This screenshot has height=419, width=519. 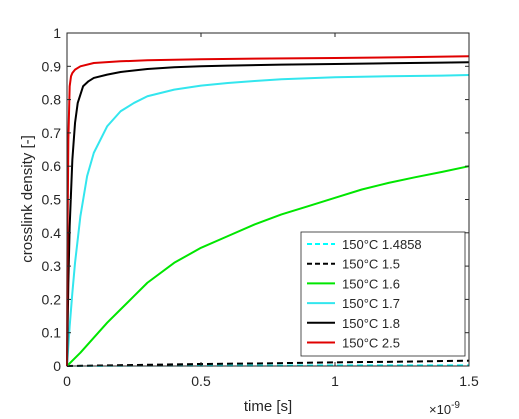 What do you see at coordinates (371, 303) in the screenshot?
I see `legend-label-4: 150°C 1.7` at bounding box center [371, 303].